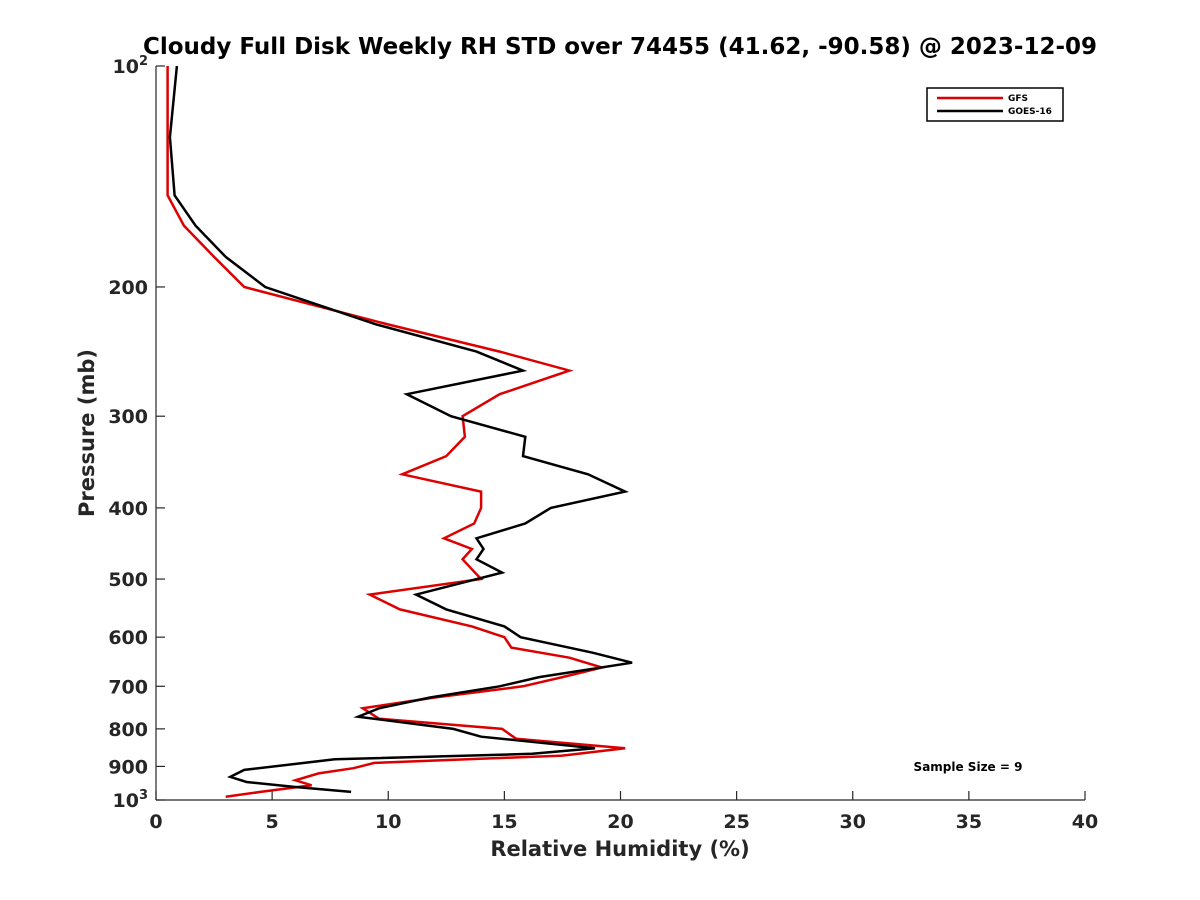  I want to click on y-tick-label: 10², so click(131, 66).